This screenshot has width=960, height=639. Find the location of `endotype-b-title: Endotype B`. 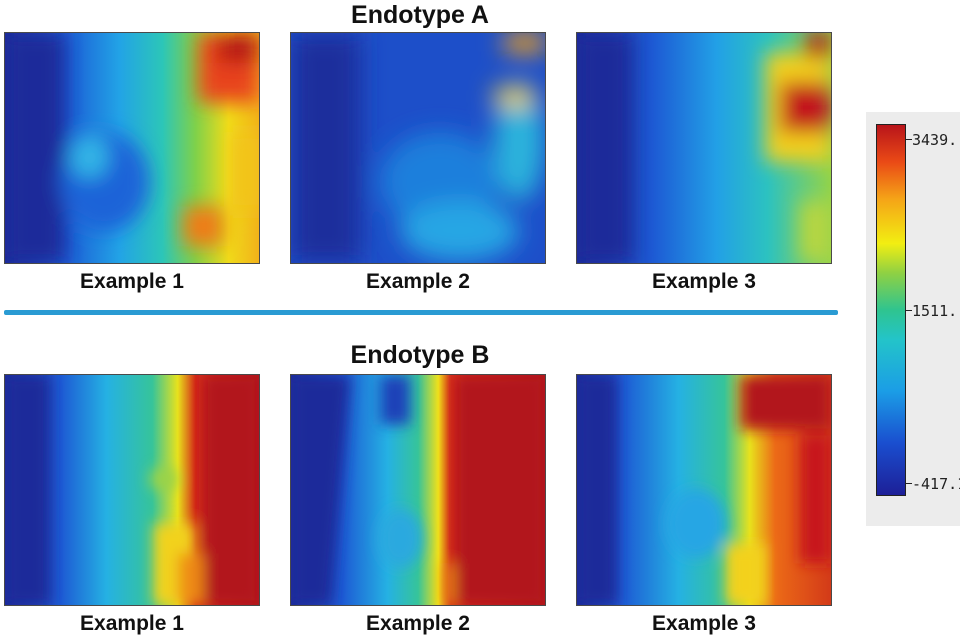

endotype-b-title: Endotype B is located at coordinates (420, 355).